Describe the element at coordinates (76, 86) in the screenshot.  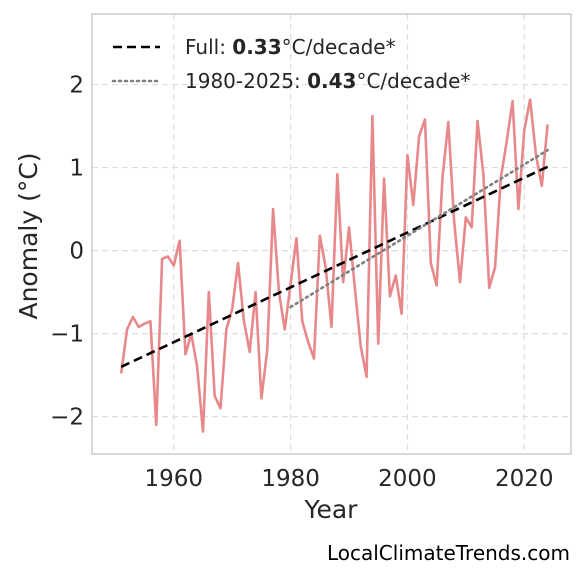
I see `y-tick-label: 2` at that location.